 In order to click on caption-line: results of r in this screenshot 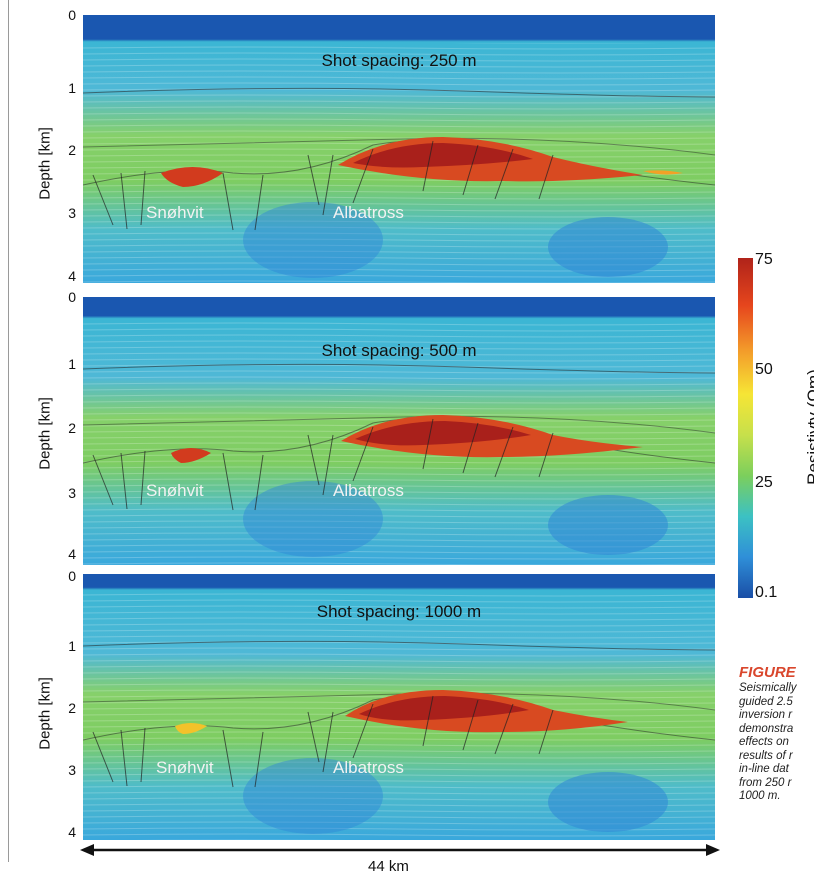, I will do `click(766, 755)`.